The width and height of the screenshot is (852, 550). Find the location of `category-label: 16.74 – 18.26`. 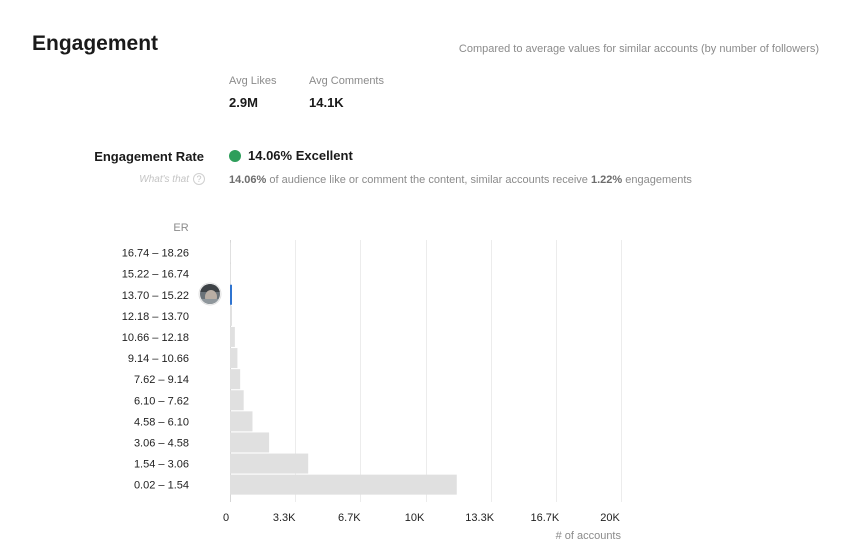

category-label: 16.74 – 18.26 is located at coordinates (155, 254).